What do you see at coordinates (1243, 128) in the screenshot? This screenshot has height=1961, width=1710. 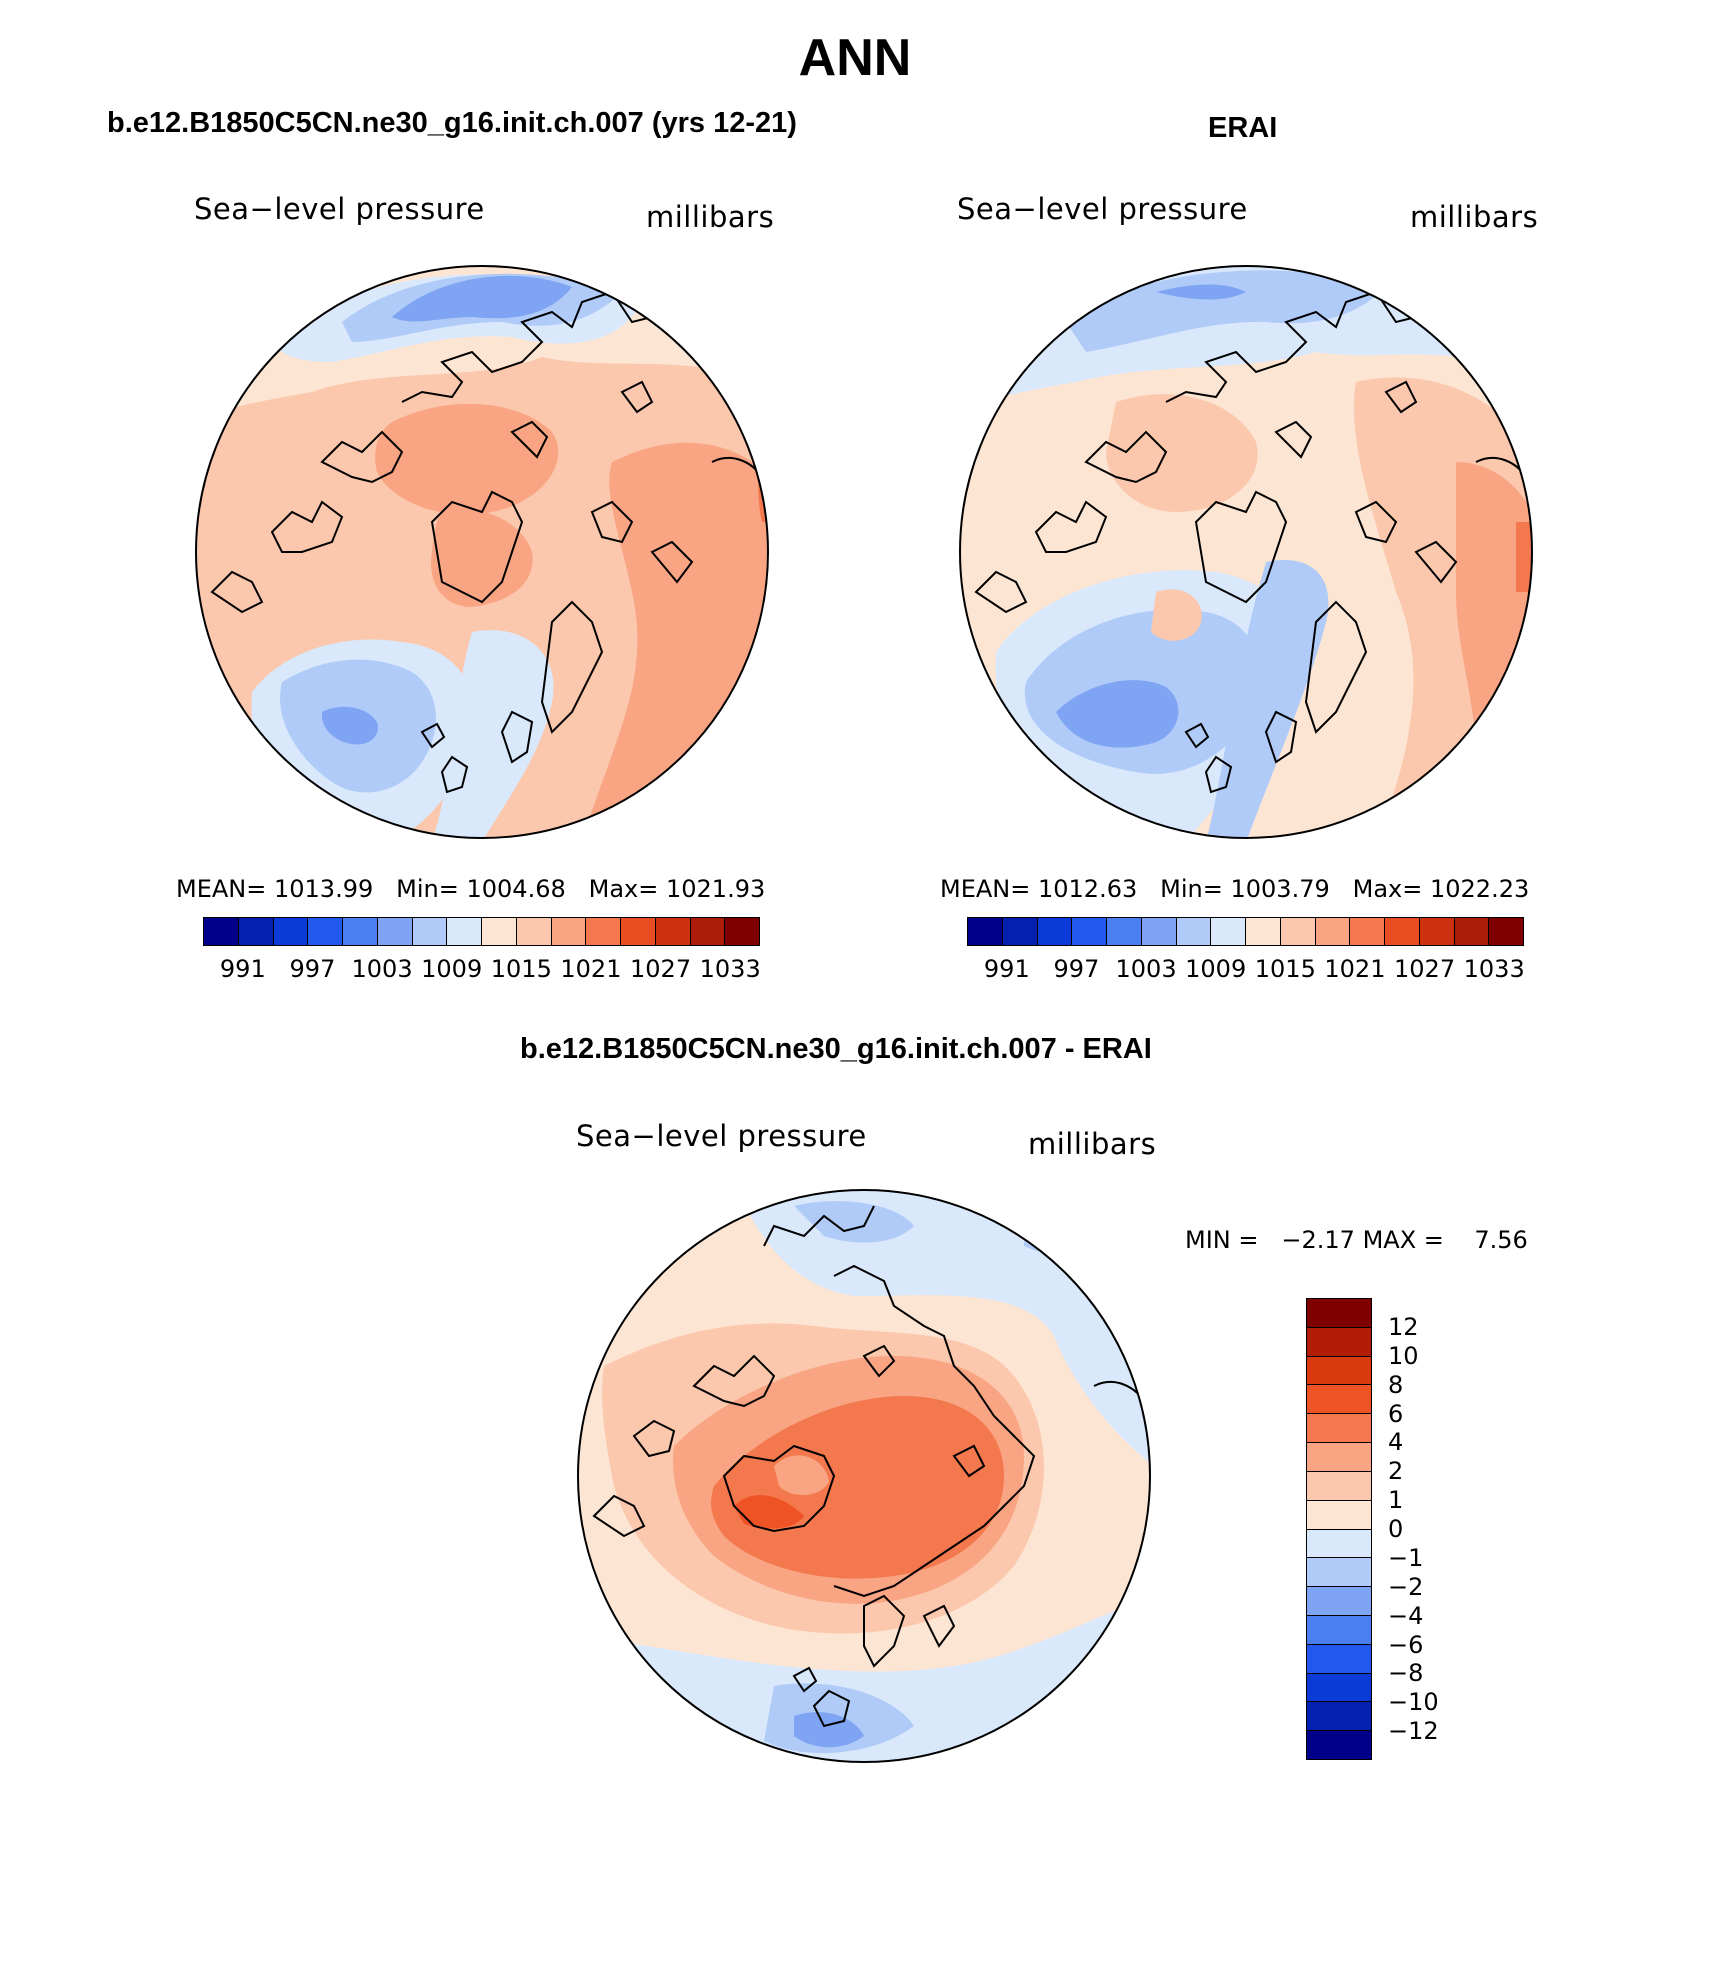 I see `panel-2-case-title: ERAI` at bounding box center [1243, 128].